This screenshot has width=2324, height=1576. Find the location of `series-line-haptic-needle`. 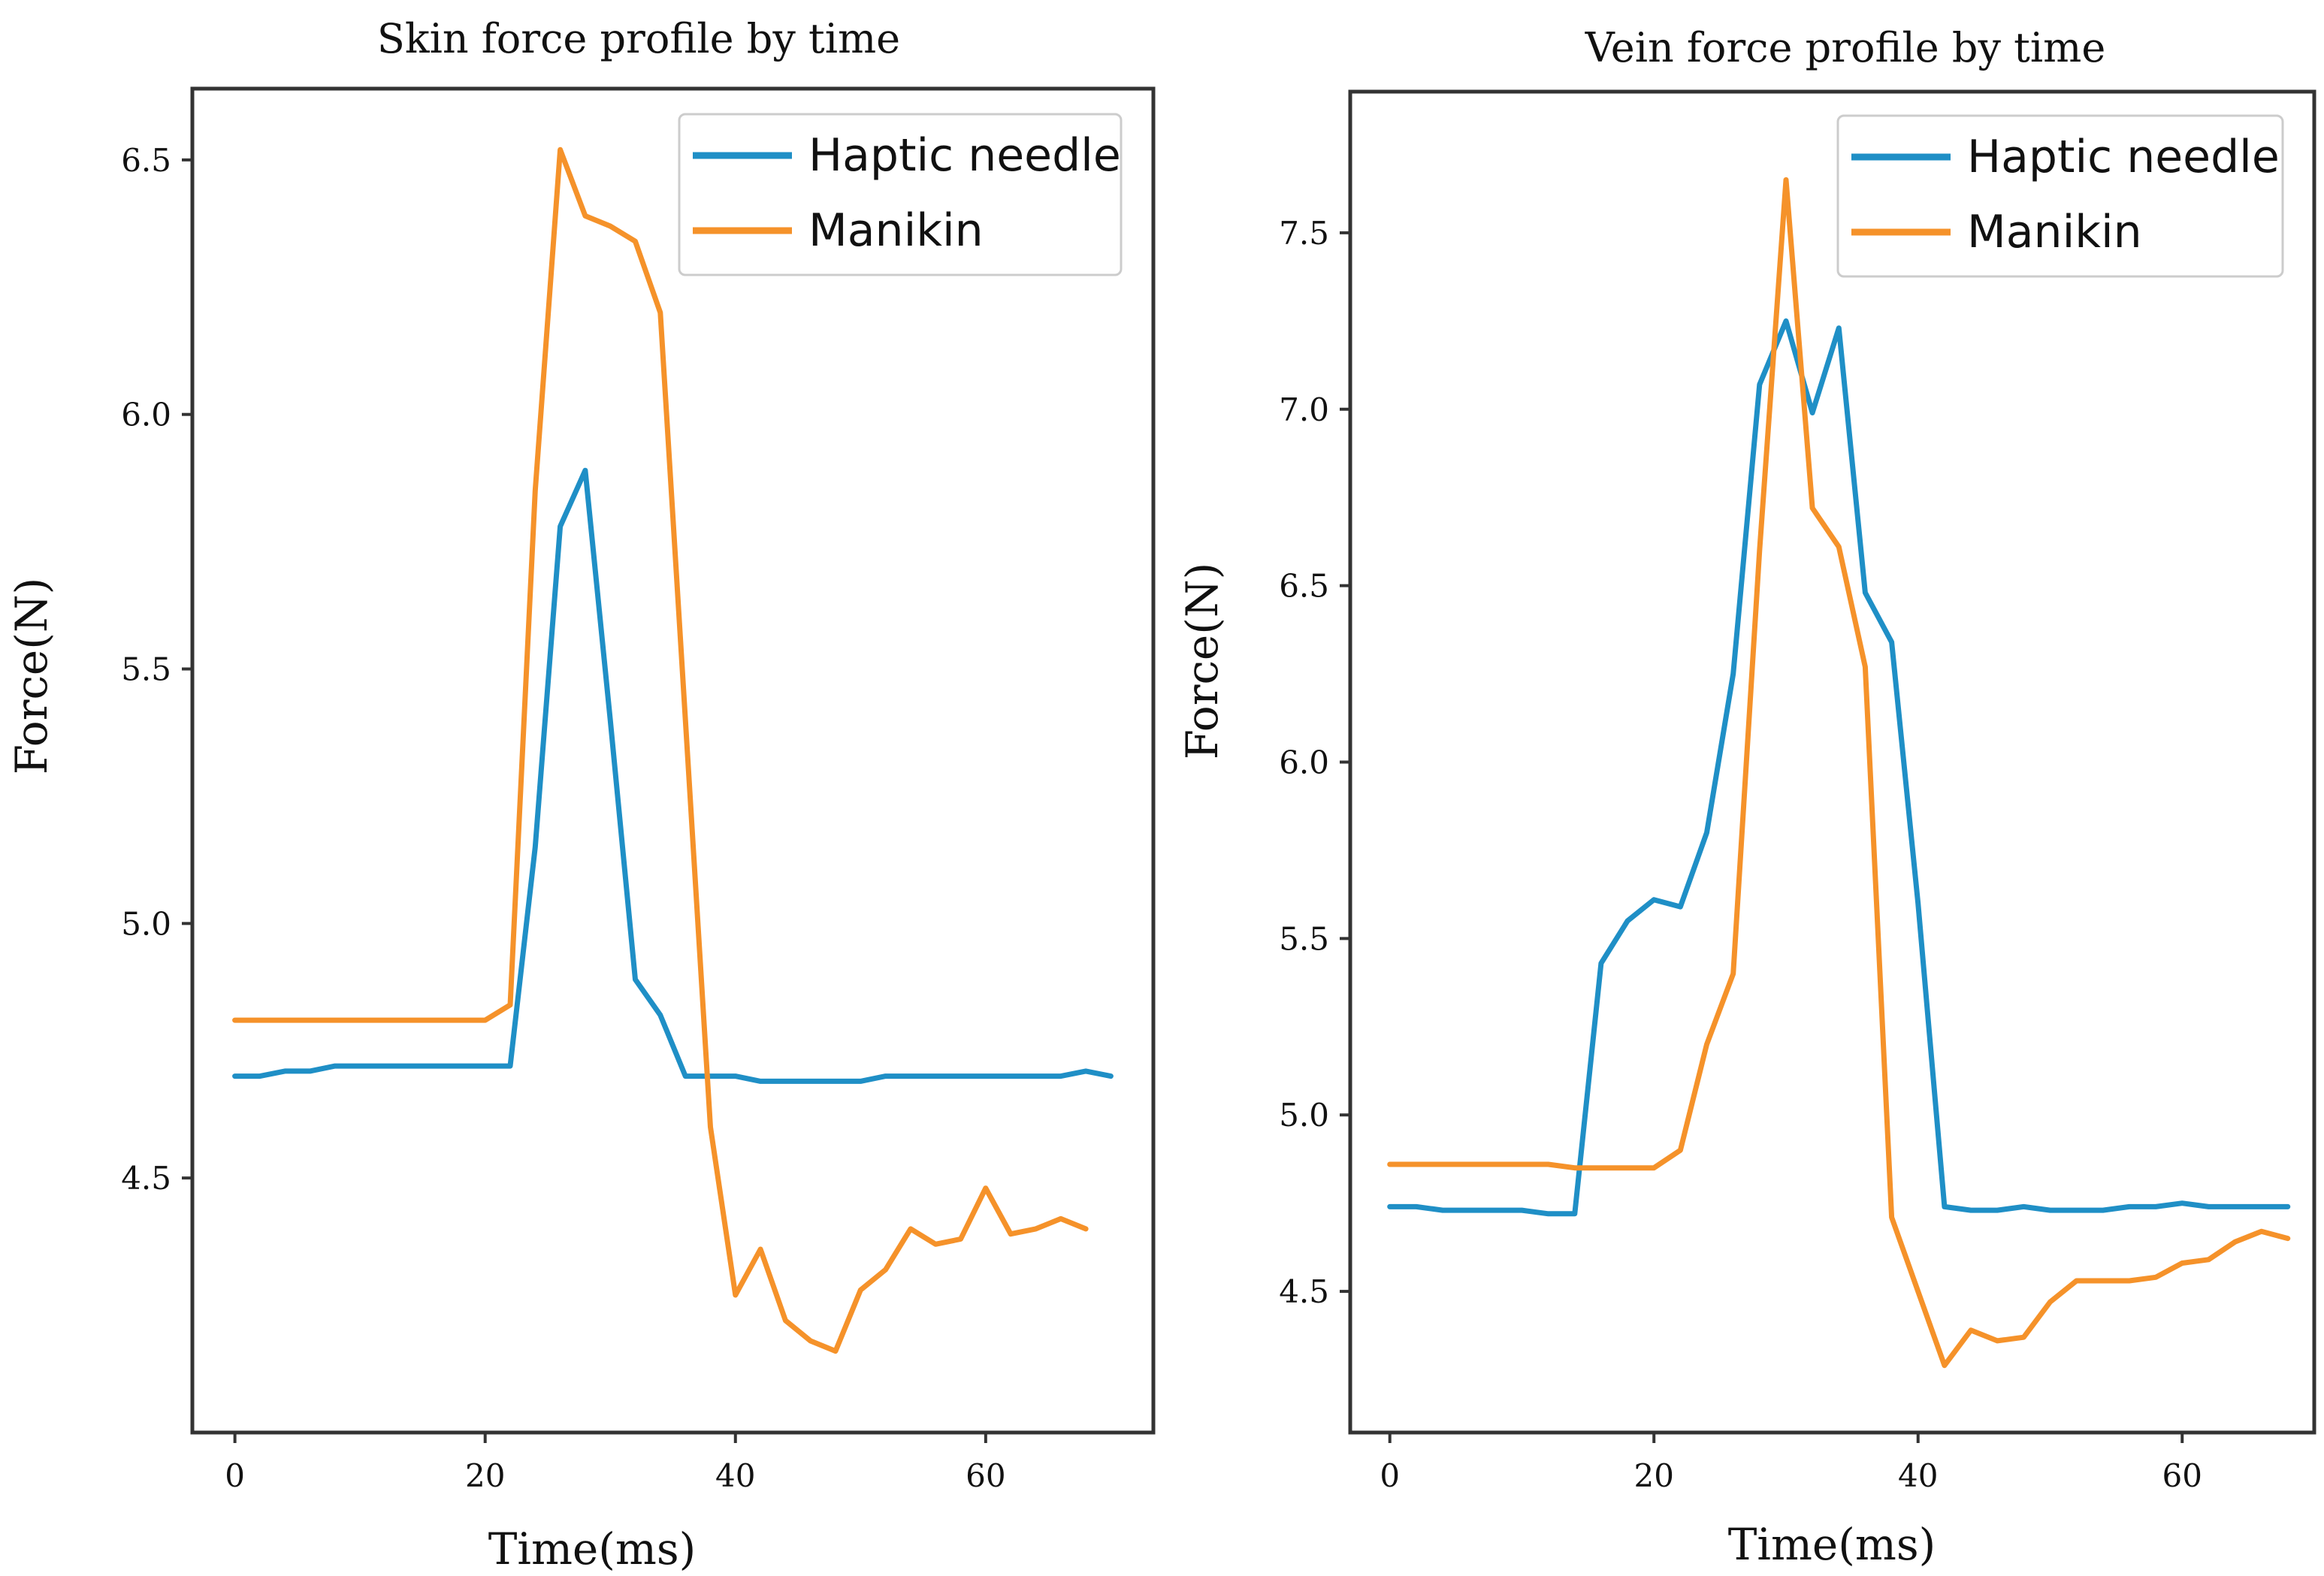

series-line-haptic-needle is located at coordinates (673, 775).